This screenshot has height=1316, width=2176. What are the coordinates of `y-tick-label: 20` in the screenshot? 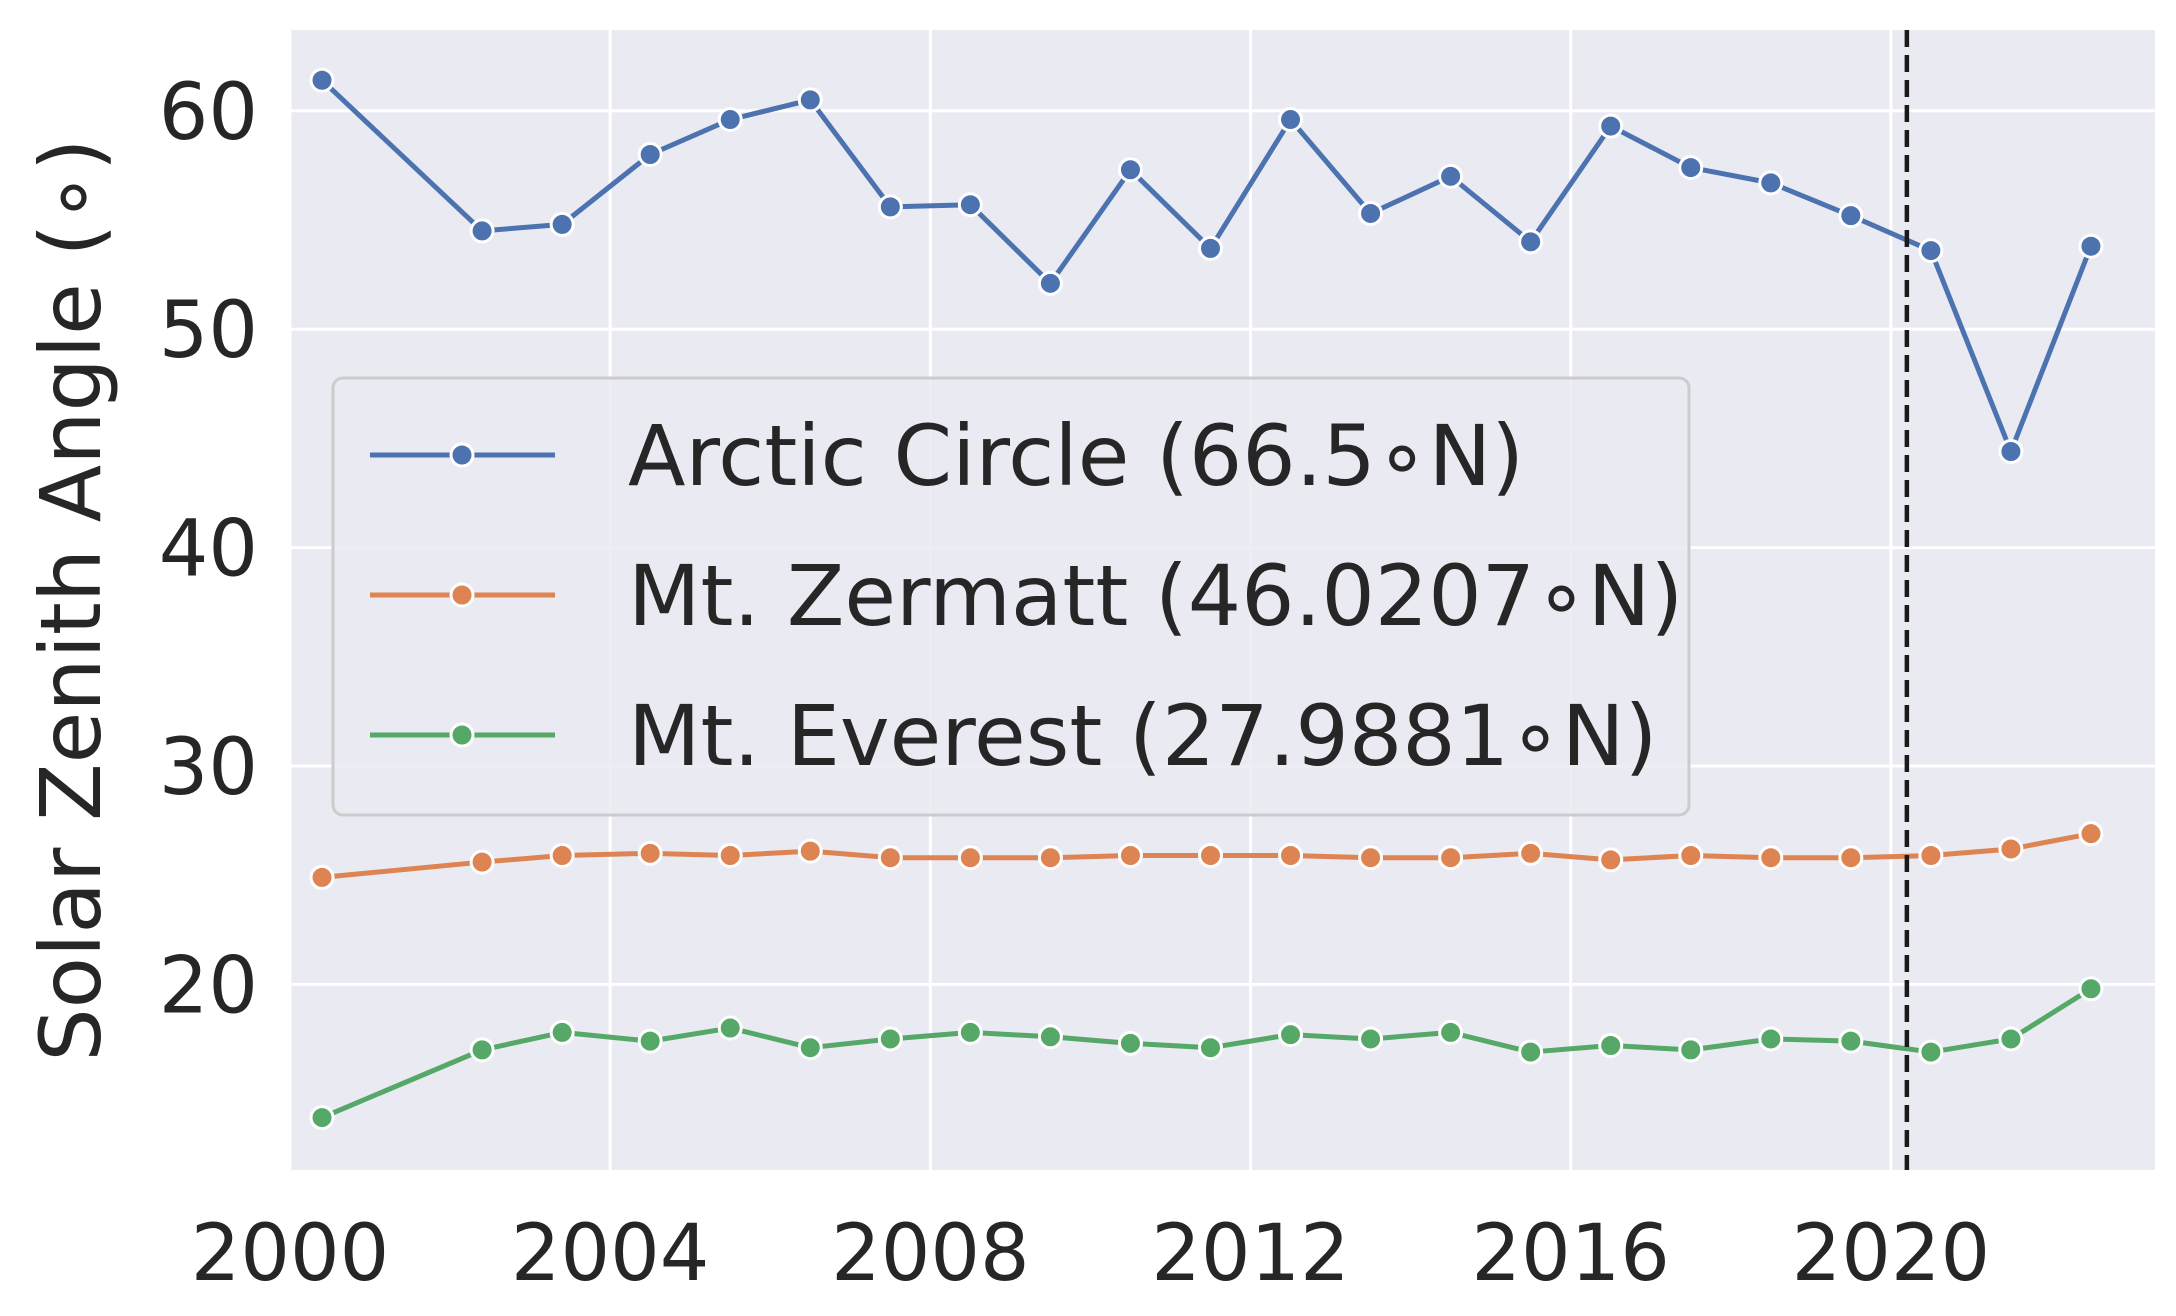 It's located at (208, 986).